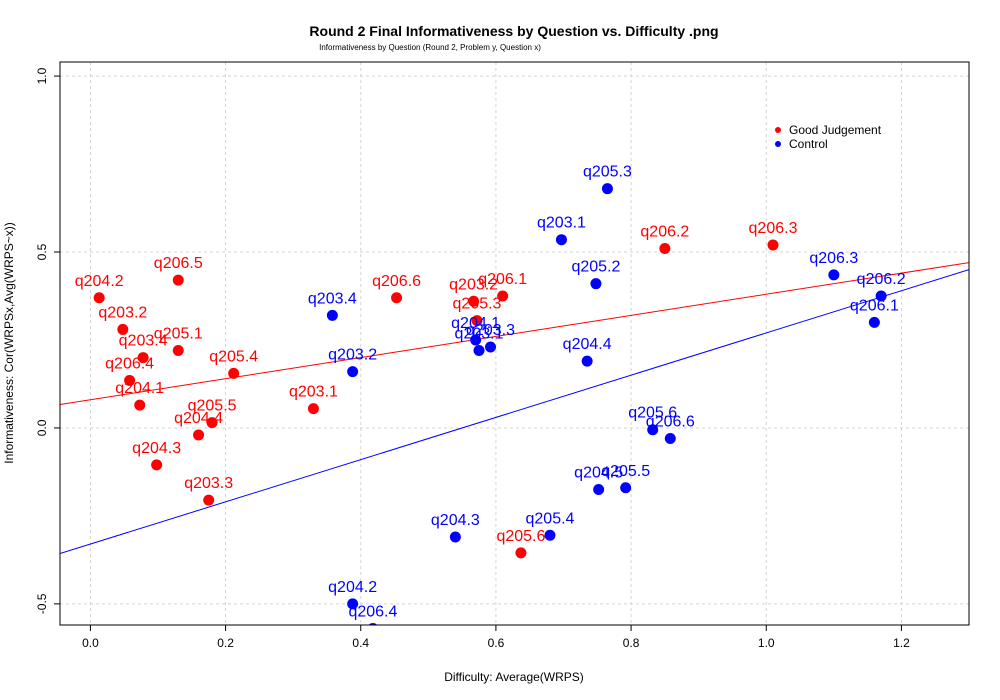 The height and width of the screenshot is (700, 1000). What do you see at coordinates (178, 334) in the screenshot?
I see `point-label: q205.1` at bounding box center [178, 334].